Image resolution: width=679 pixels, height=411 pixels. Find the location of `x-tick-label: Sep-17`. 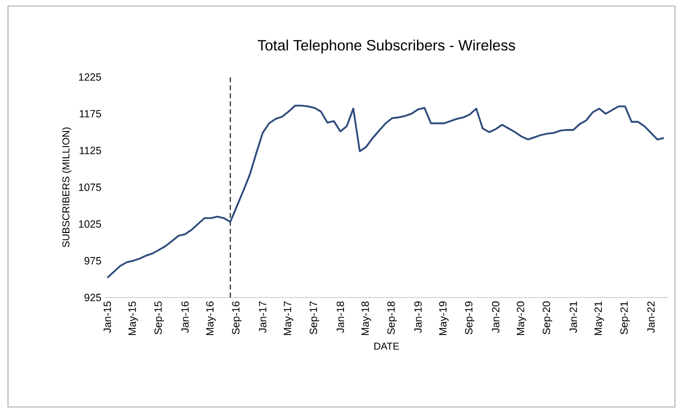

x-tick-label: Sep-17 is located at coordinates (315, 318).